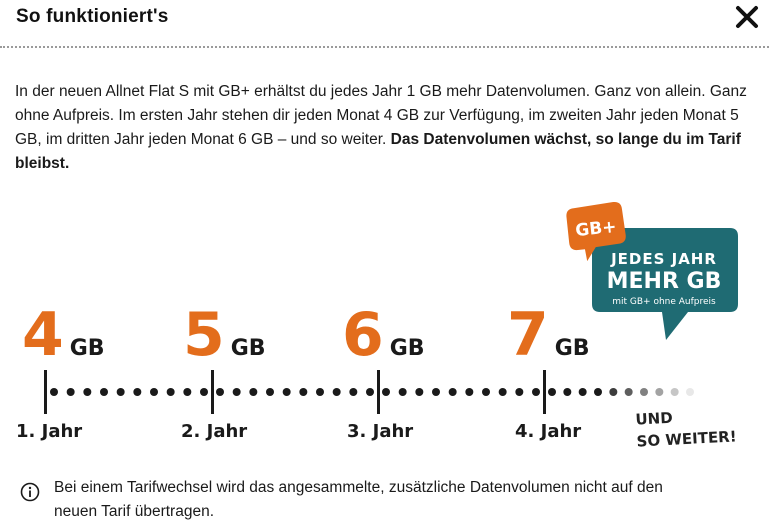 This screenshot has width=769, height=524. What do you see at coordinates (548, 431) in the screenshot?
I see `year-label-4: 4. Jahr` at bounding box center [548, 431].